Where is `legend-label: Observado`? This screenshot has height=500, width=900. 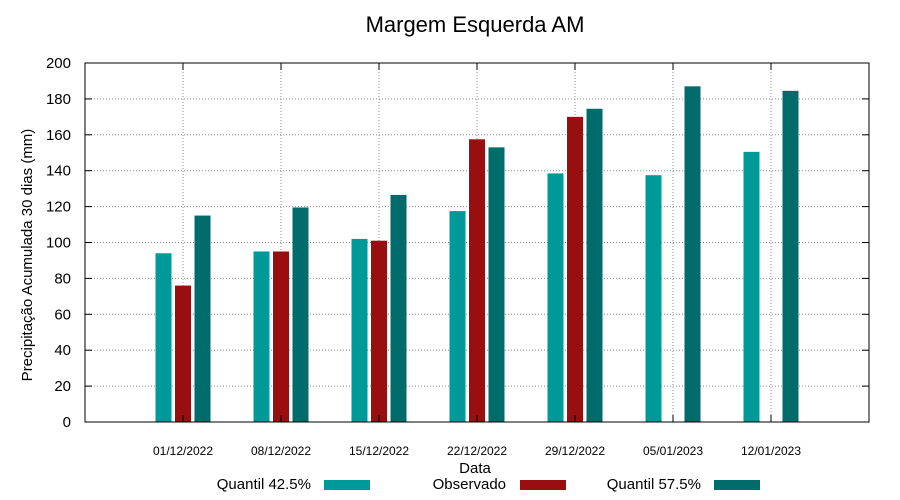
legend-label: Observado is located at coordinates (469, 484).